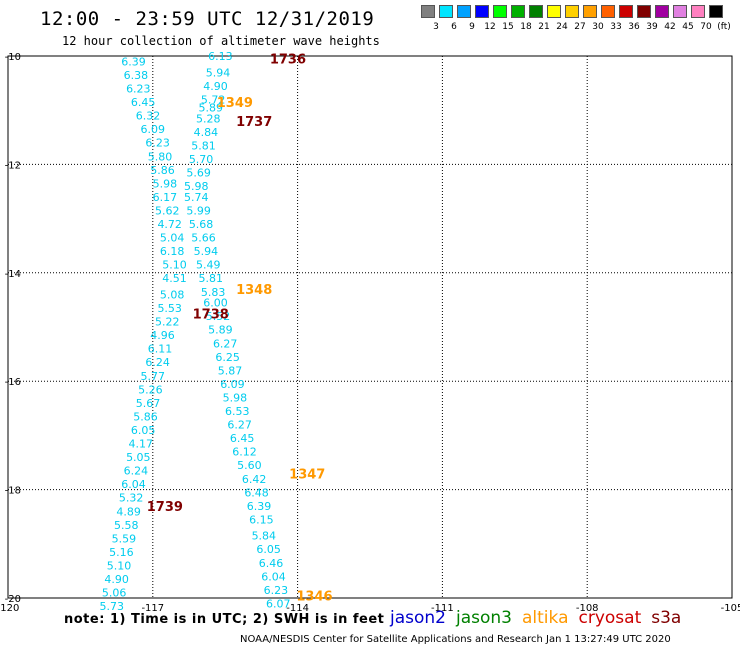 The image size is (740, 650). What do you see at coordinates (562, 27) in the screenshot?
I see `legend-label: 24` at bounding box center [562, 27].